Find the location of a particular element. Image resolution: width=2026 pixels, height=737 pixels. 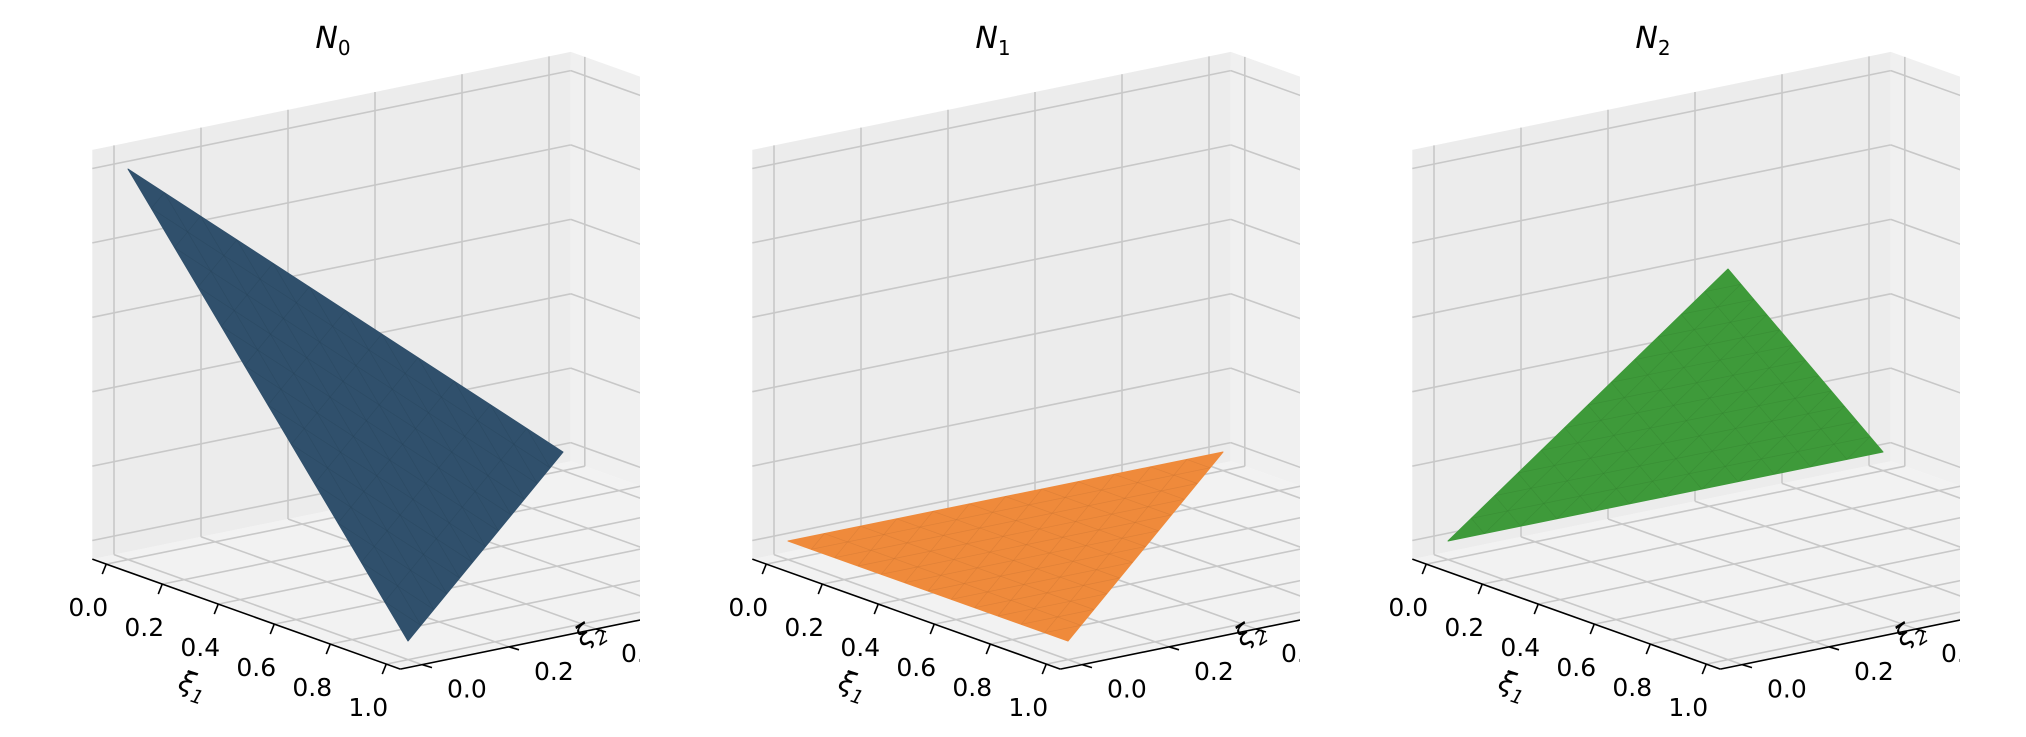

x-tick-label: 1.0 is located at coordinates (368, 707).